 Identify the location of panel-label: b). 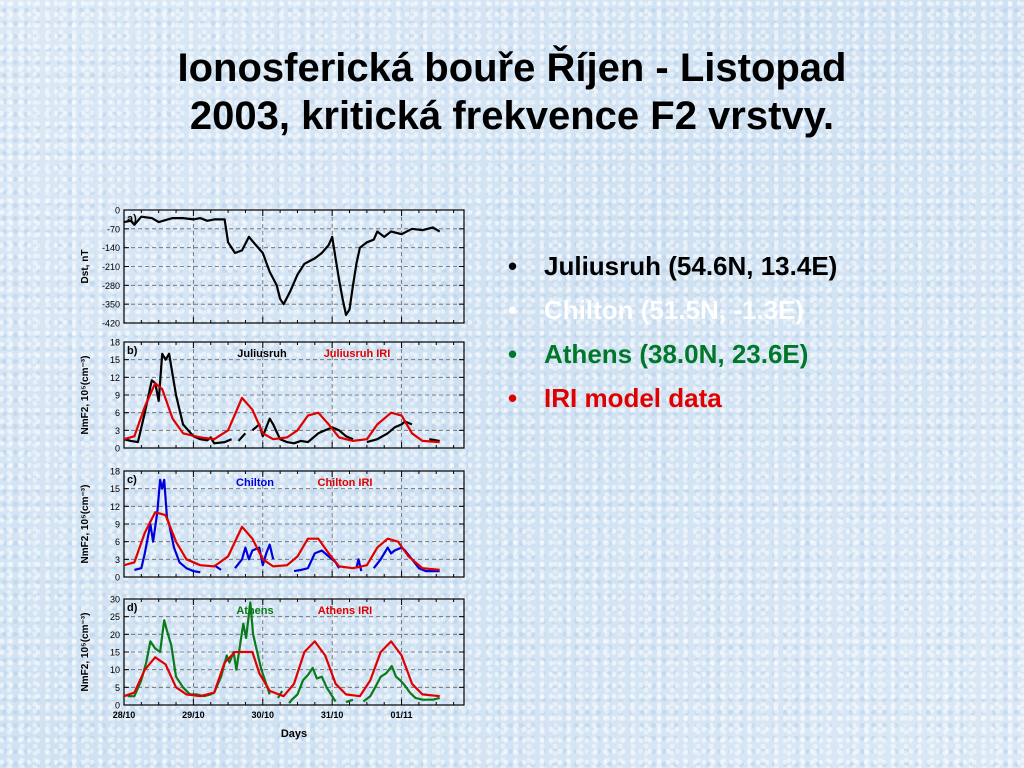
(132, 351).